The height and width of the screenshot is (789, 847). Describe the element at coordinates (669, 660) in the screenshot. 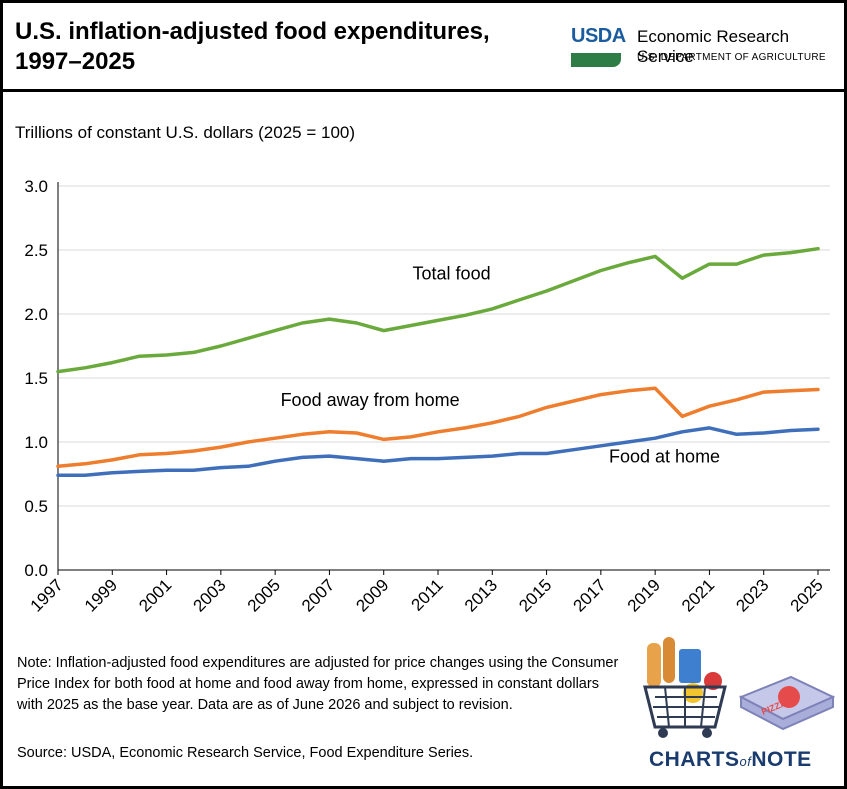

I see `baguette-icon` at that location.